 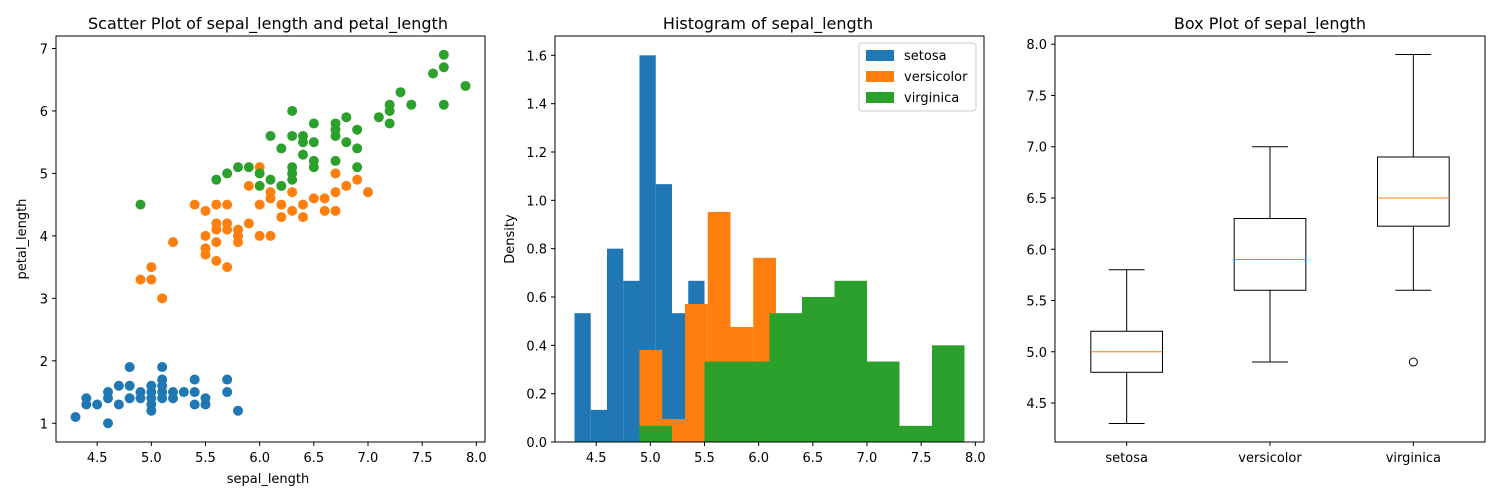 I want to click on scatter-ytick-label: 2, so click(x=44, y=362).